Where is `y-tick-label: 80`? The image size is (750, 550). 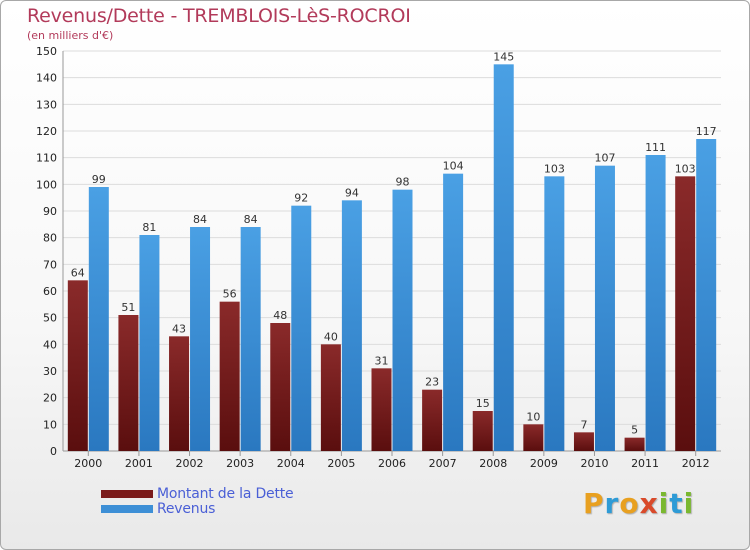
y-tick-label: 80 is located at coordinates (50, 238).